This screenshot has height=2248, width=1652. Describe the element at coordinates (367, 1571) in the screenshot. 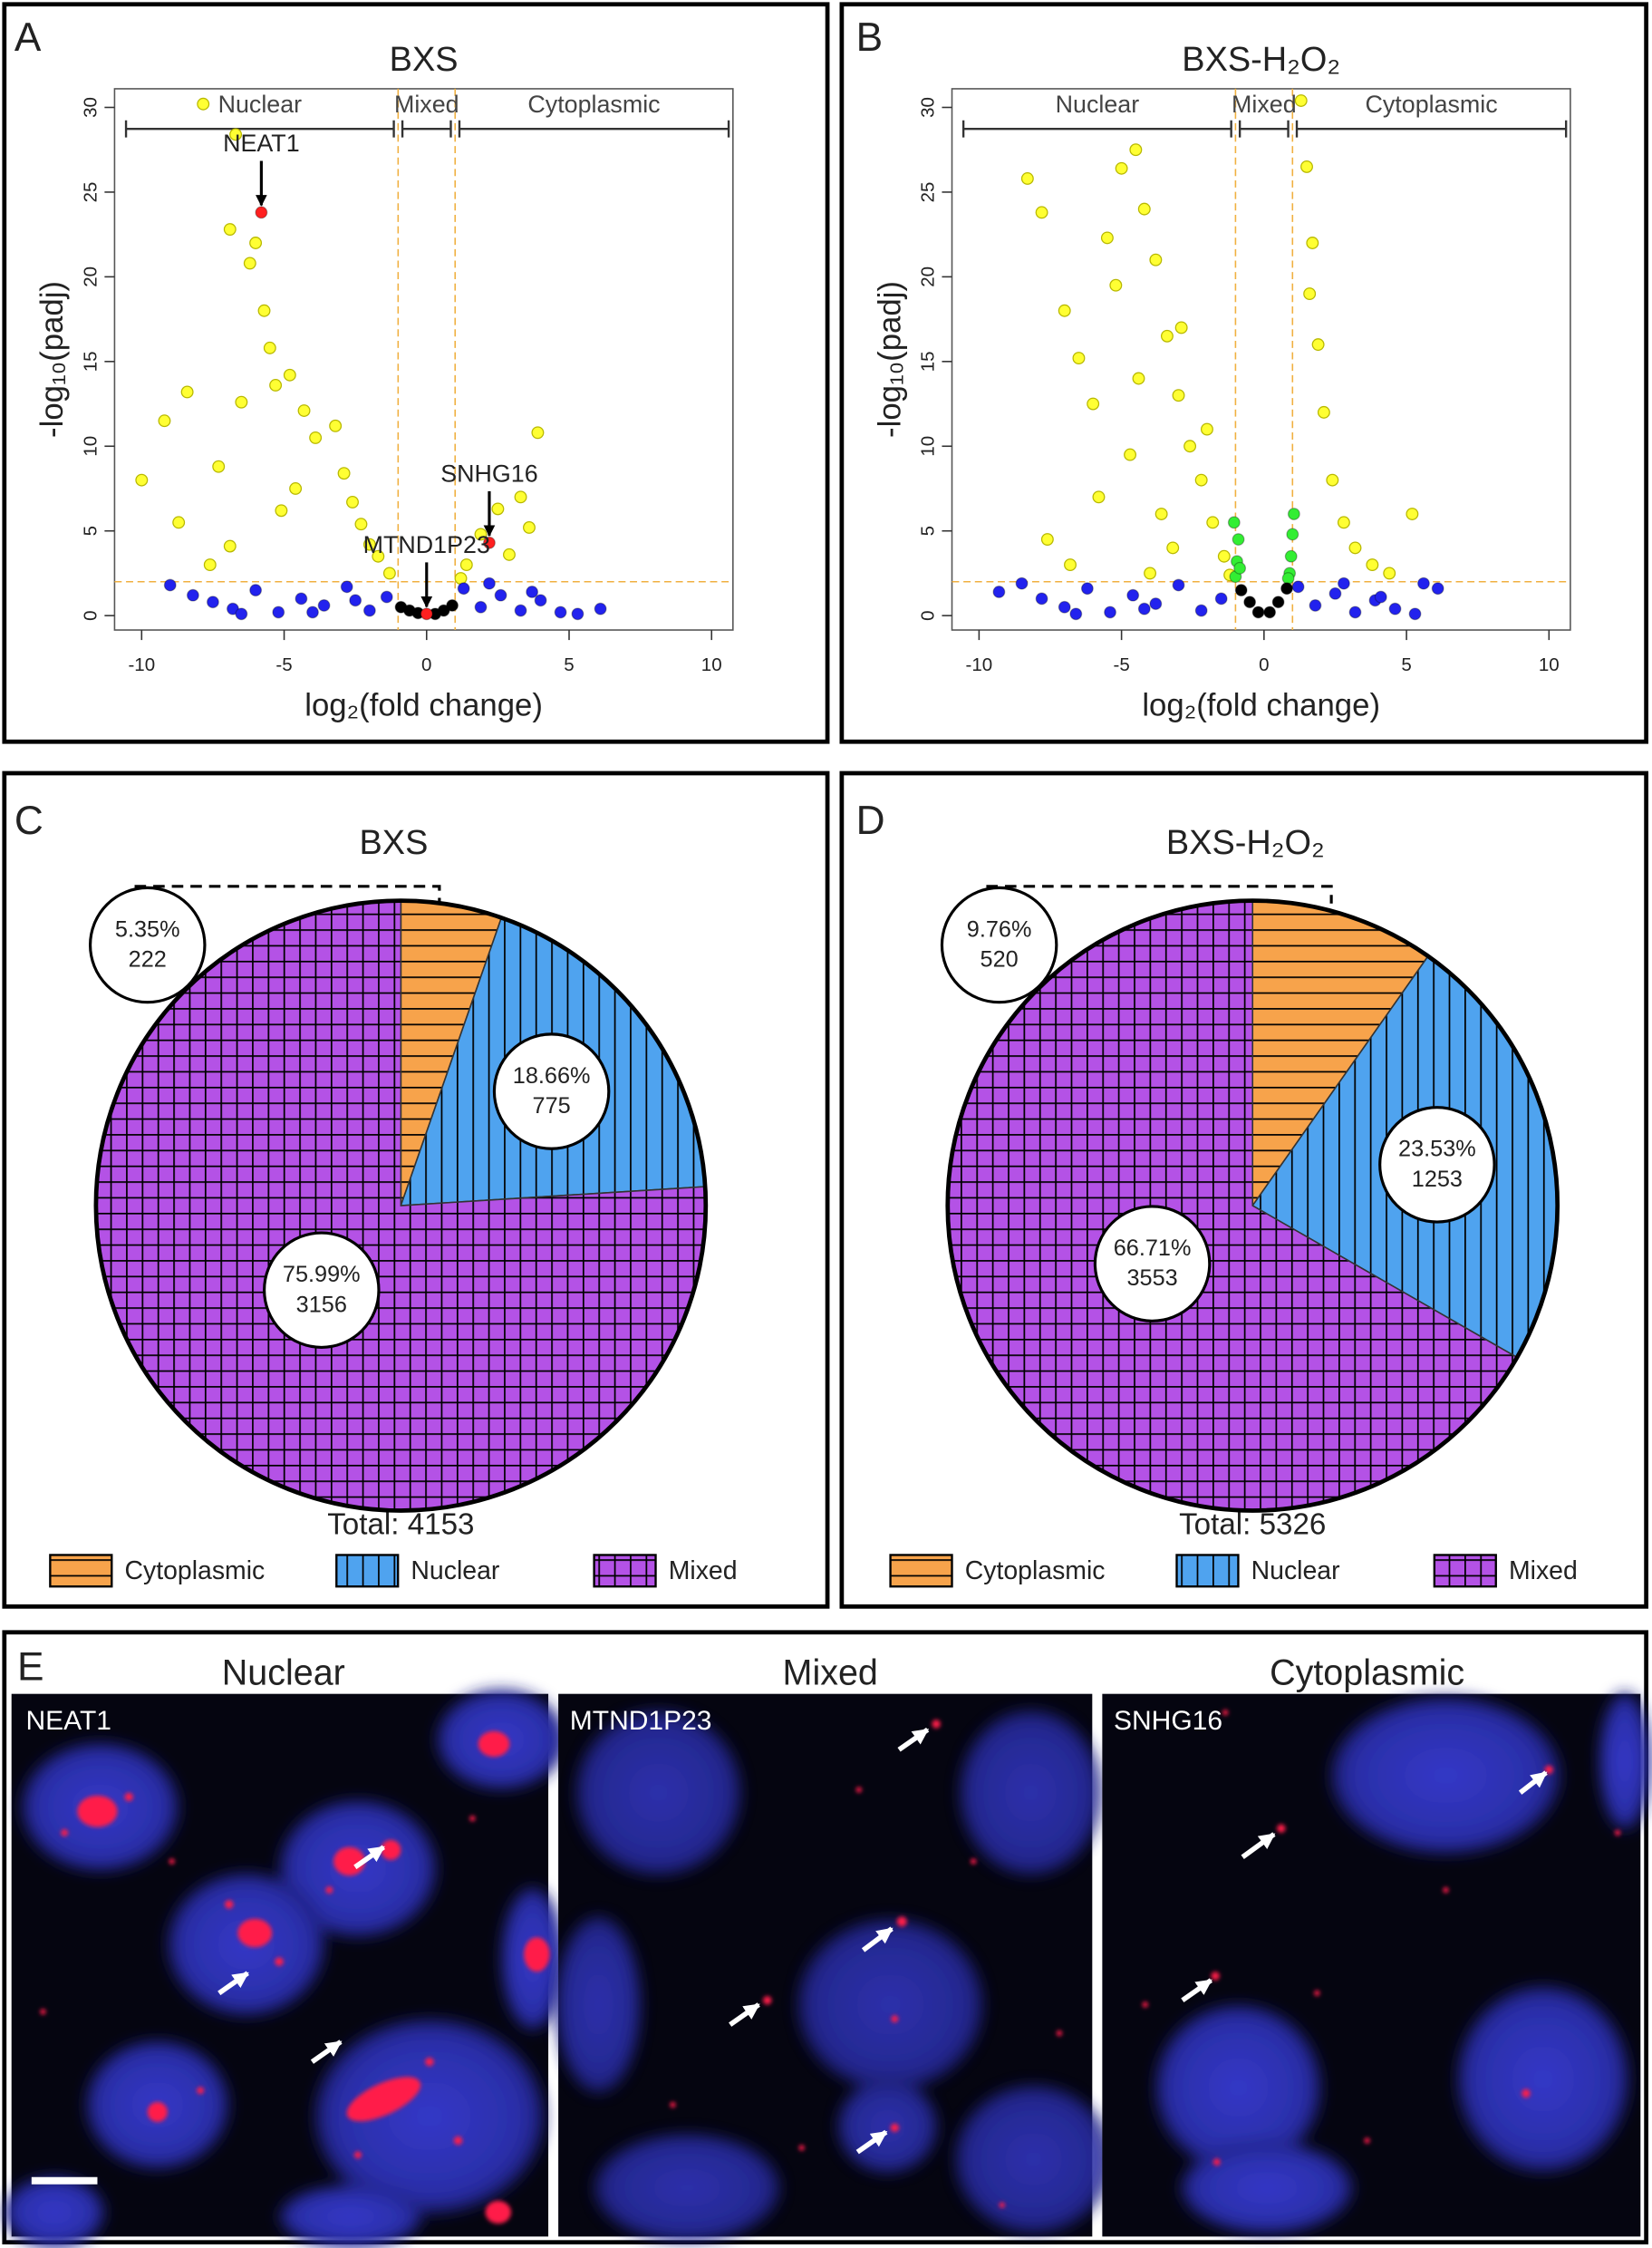

I see `legend-swatch` at that location.